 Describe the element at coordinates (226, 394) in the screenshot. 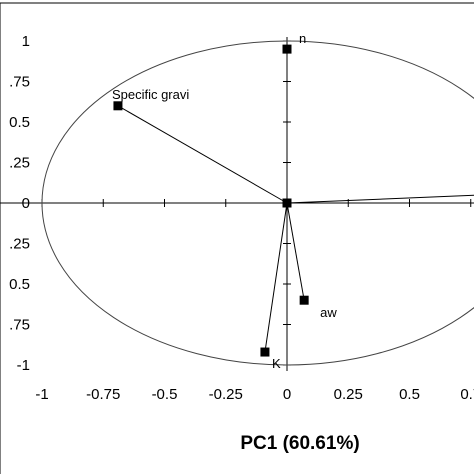

I see `x-tick-label: -0.25` at that location.